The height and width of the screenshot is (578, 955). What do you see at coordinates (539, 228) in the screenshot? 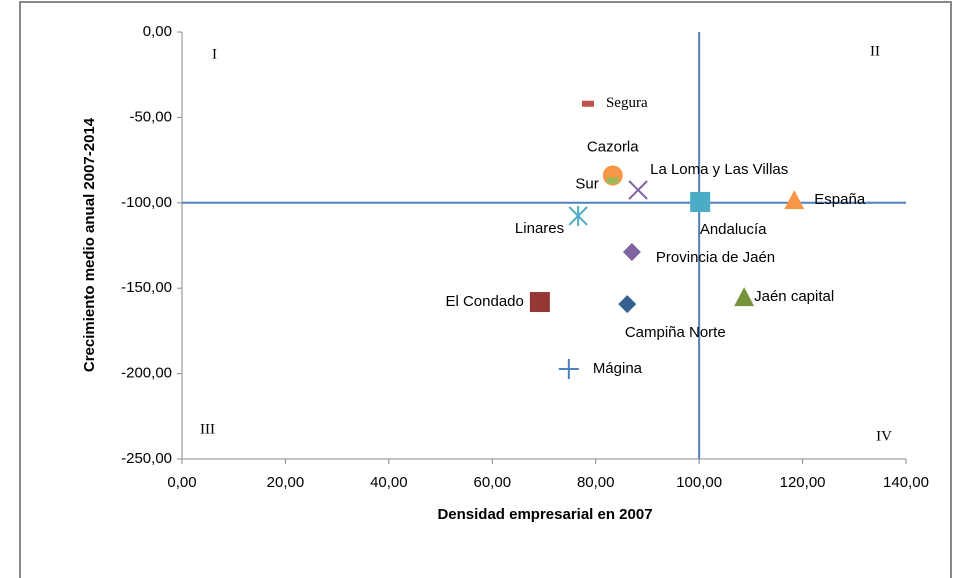
I see `point-label: Linares` at bounding box center [539, 228].